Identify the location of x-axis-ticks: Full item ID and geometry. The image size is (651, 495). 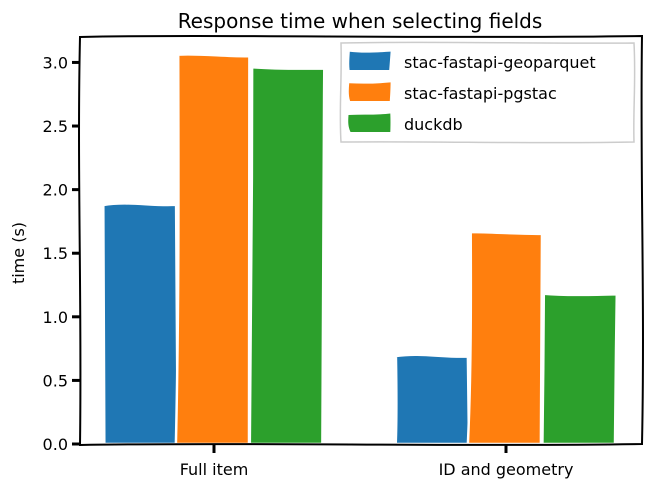
(377, 461).